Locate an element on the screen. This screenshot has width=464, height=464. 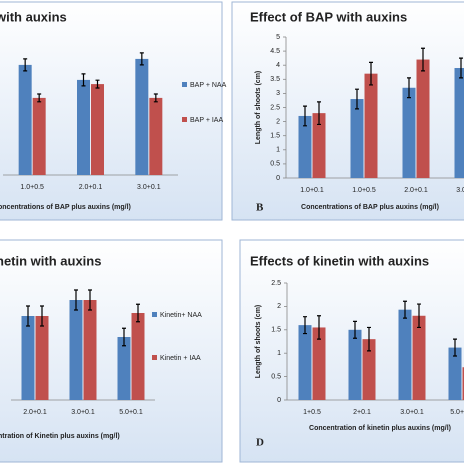
x-tick-label: 2+0.1 is located at coordinates (362, 412).